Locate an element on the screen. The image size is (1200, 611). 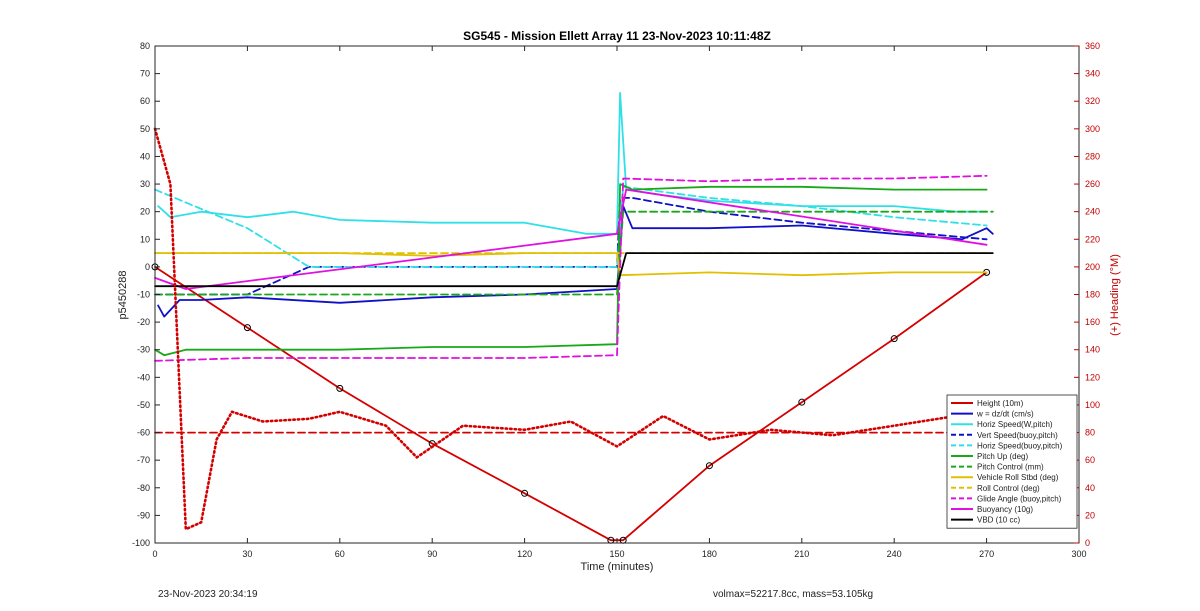
legend-label: Height (10m) is located at coordinates (1000, 403).